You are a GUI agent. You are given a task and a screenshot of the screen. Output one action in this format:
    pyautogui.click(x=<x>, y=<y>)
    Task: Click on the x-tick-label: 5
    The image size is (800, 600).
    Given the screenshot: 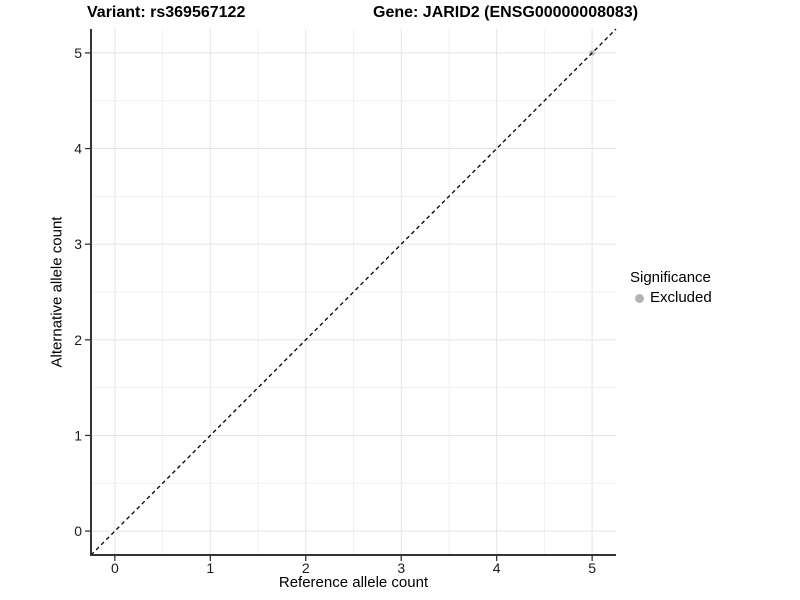 What is the action you would take?
    pyautogui.click(x=592, y=568)
    